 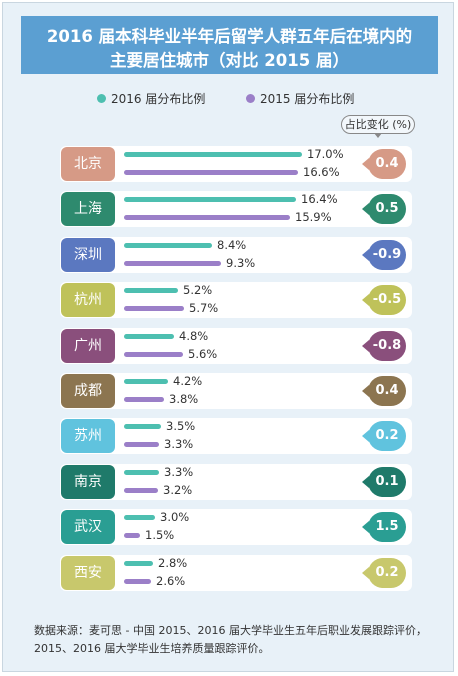 What do you see at coordinates (88, 300) in the screenshot?
I see `city-label: 杭州` at bounding box center [88, 300].